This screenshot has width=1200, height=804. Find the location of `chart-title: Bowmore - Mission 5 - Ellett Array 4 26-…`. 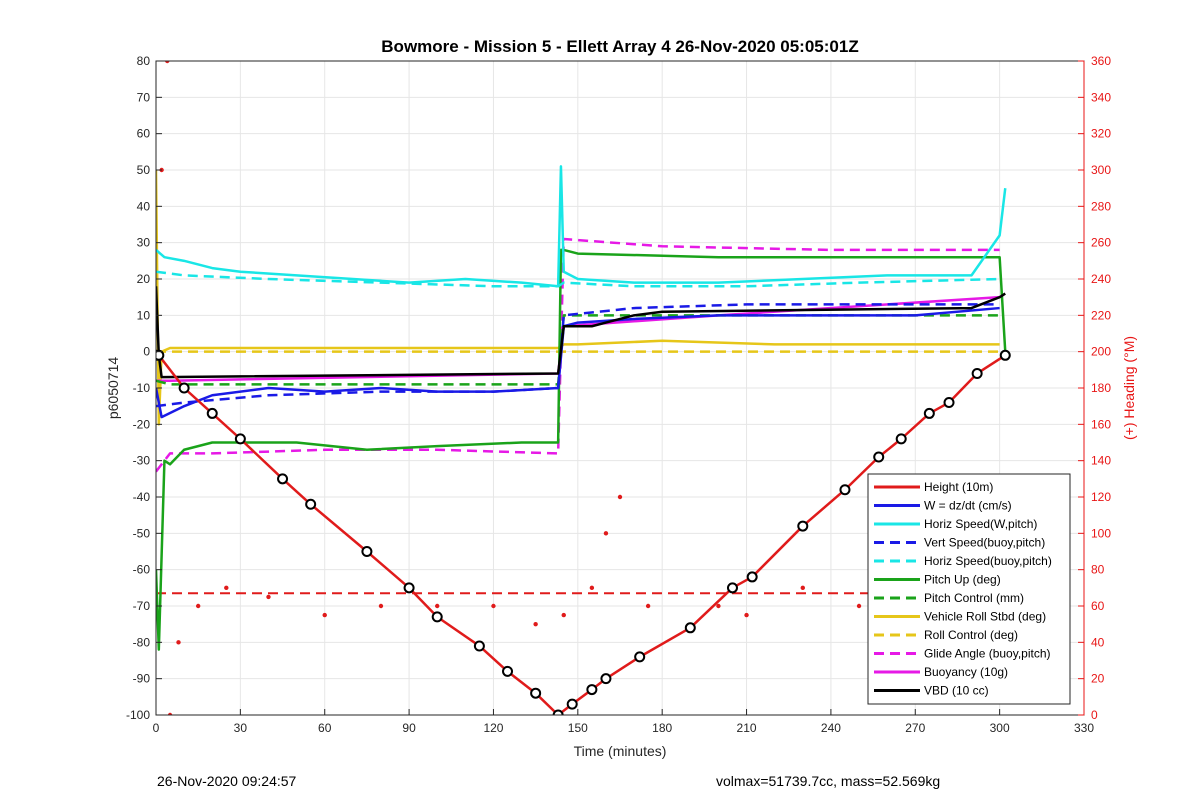

chart-title: Bowmore - Mission 5 - Ellett Array 4 26-… is located at coordinates (619, 46).